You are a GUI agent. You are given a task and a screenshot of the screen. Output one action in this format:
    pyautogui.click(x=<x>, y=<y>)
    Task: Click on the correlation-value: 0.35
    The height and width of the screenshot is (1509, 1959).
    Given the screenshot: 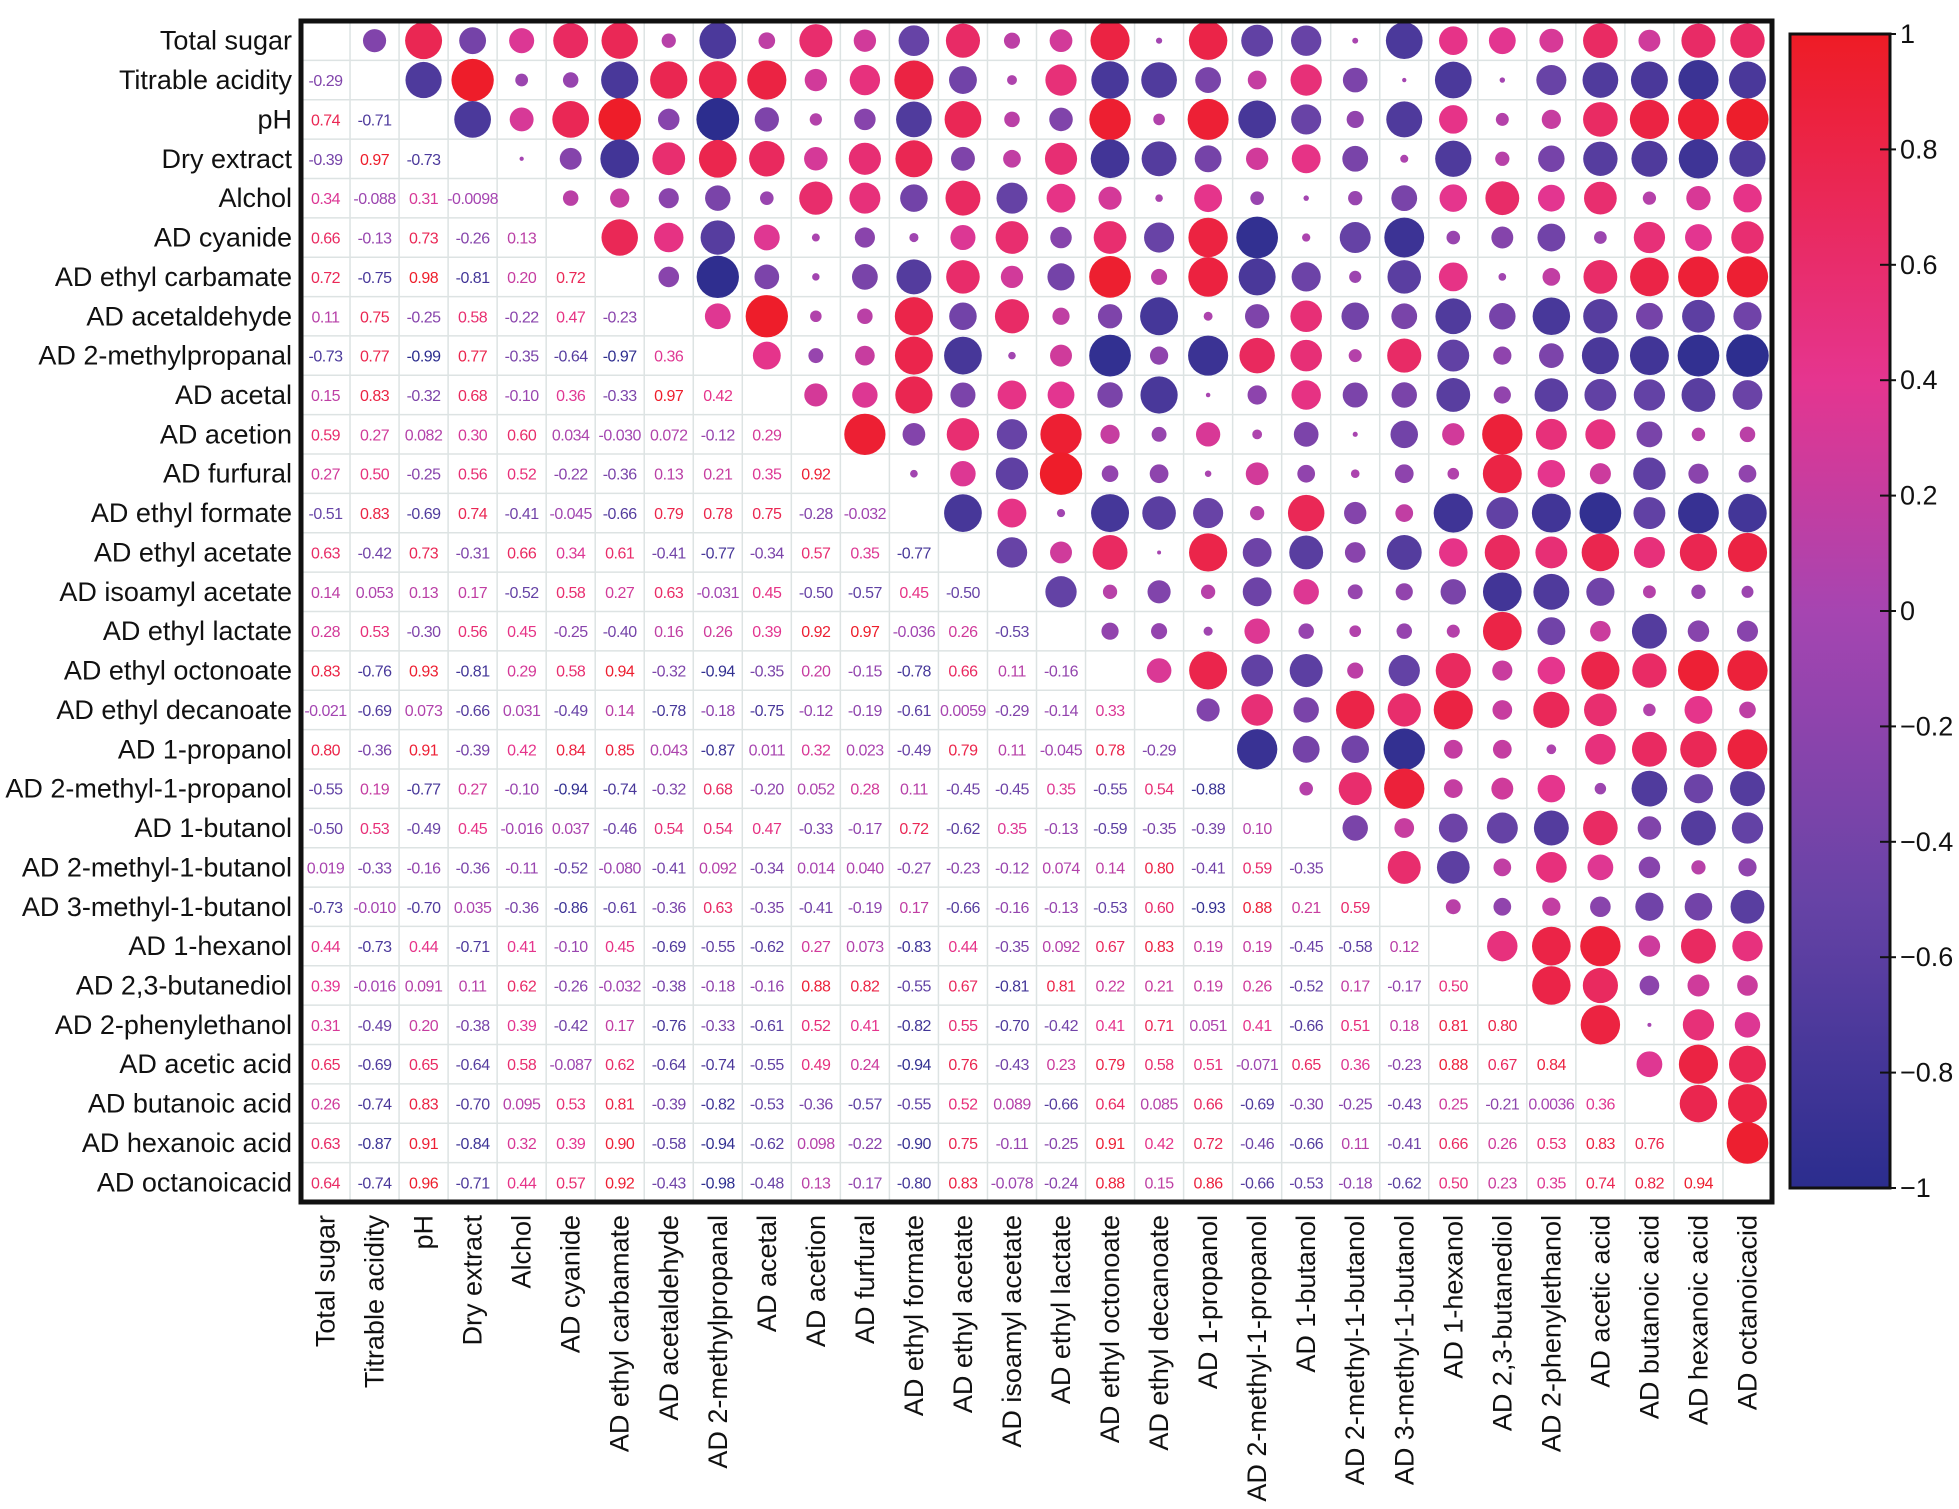 What is the action you would take?
    pyautogui.click(x=767, y=475)
    